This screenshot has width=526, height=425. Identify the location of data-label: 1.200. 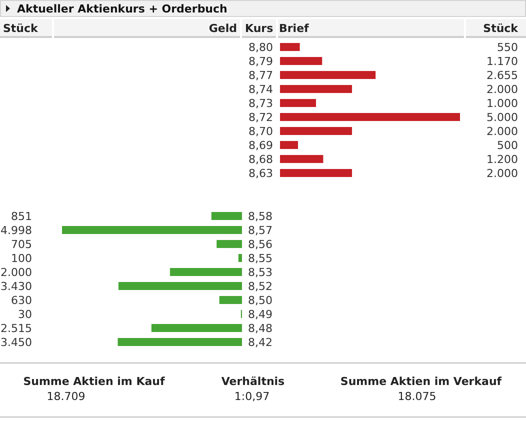
(502, 159).